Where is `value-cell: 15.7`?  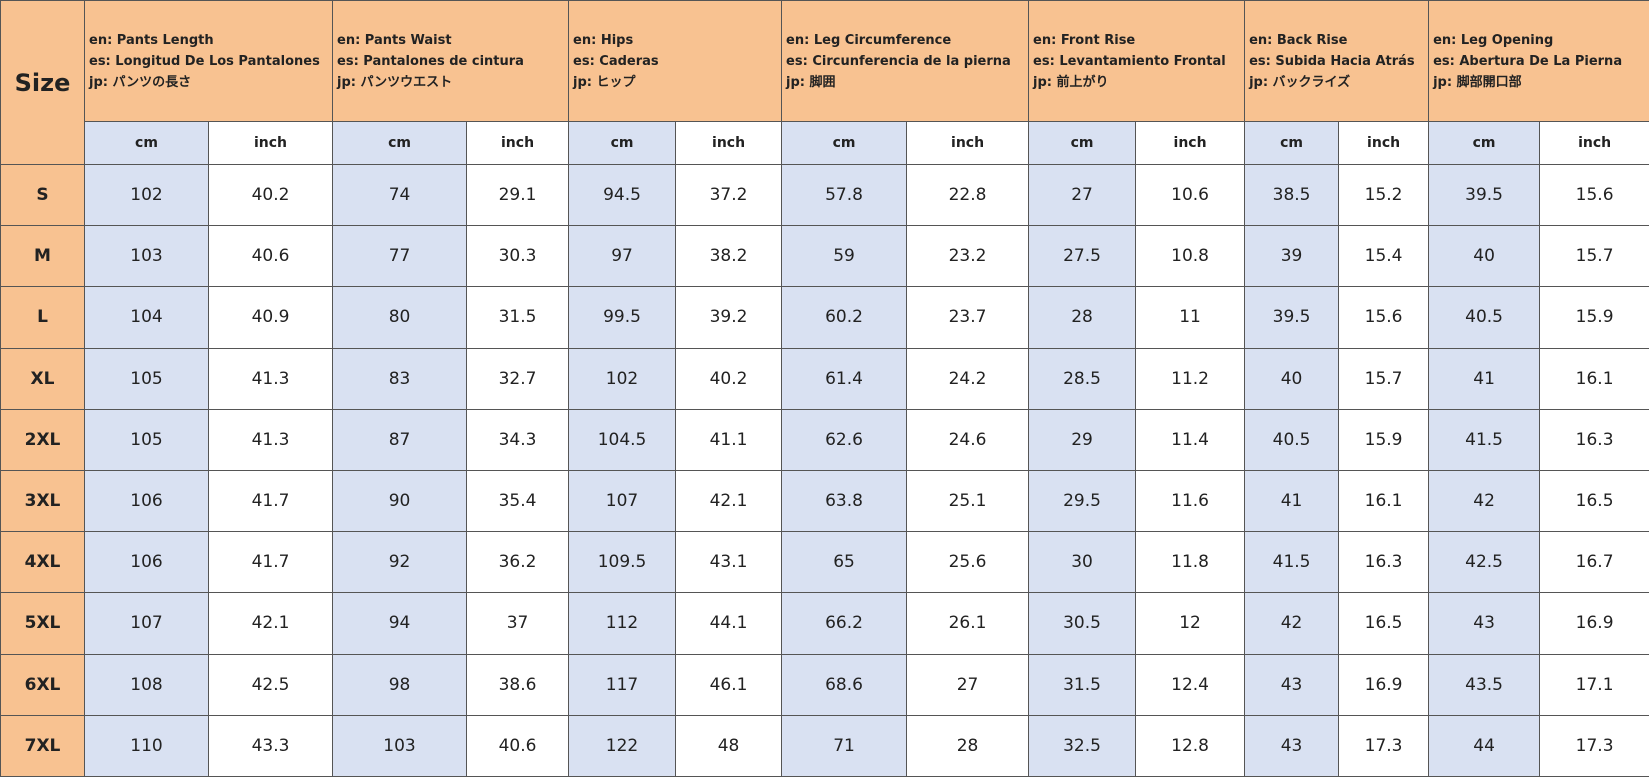
value-cell: 15.7 is located at coordinates (1594, 256).